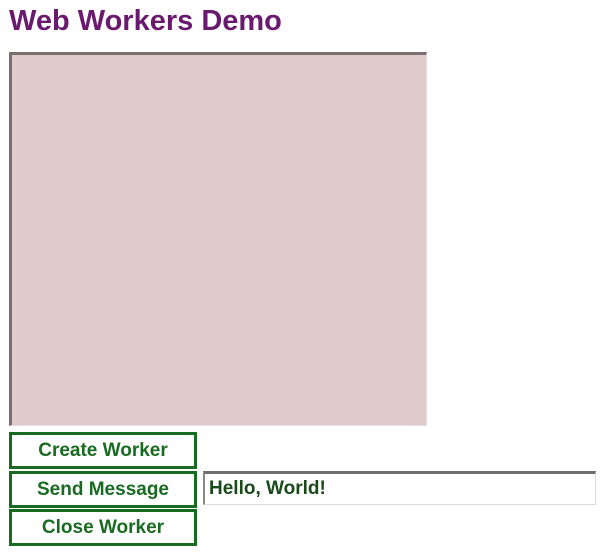  What do you see at coordinates (399, 488) in the screenshot?
I see `message-input` at bounding box center [399, 488].